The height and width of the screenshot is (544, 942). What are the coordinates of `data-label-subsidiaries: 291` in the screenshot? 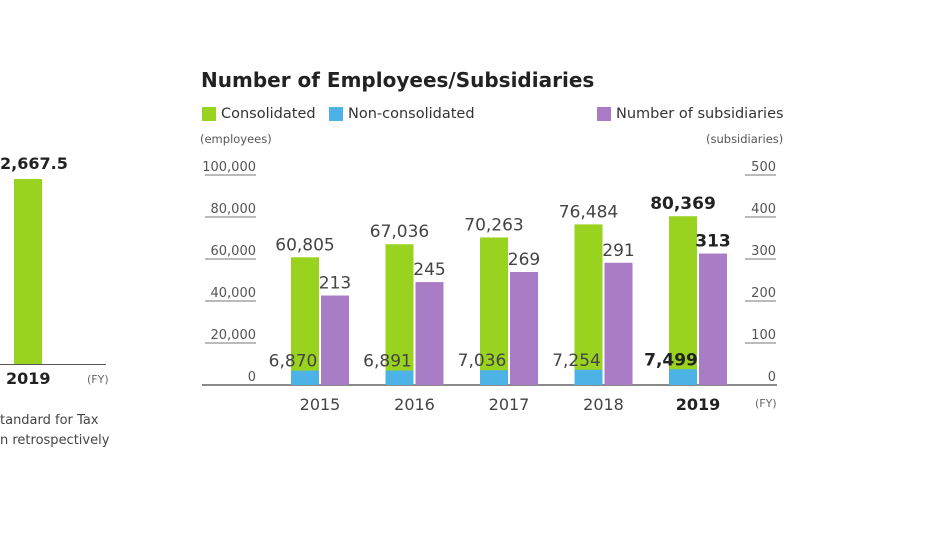 It's located at (618, 251).